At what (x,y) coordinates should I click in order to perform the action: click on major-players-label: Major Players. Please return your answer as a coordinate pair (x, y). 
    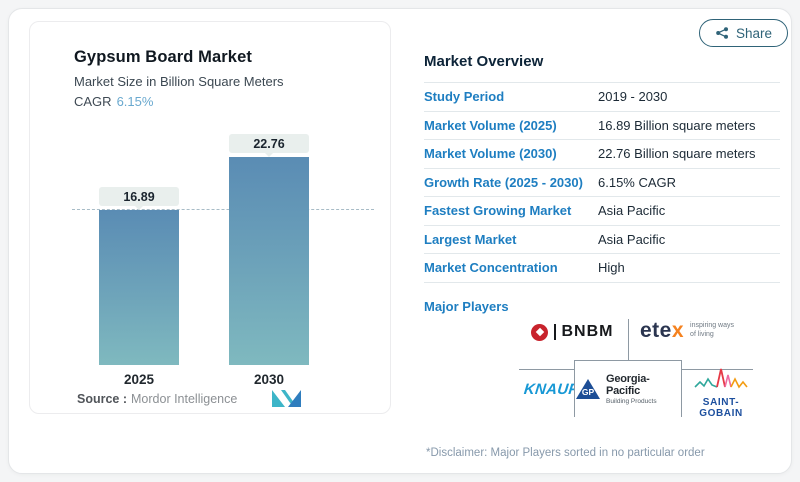
    Looking at the image, I should click on (466, 306).